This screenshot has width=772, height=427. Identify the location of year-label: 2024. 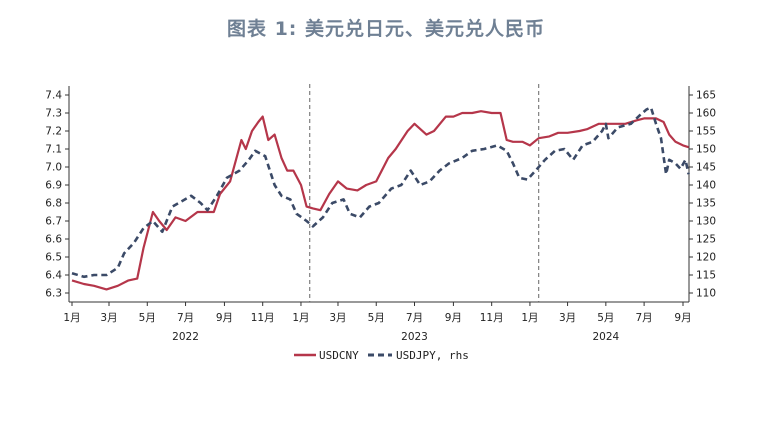
(605, 337).